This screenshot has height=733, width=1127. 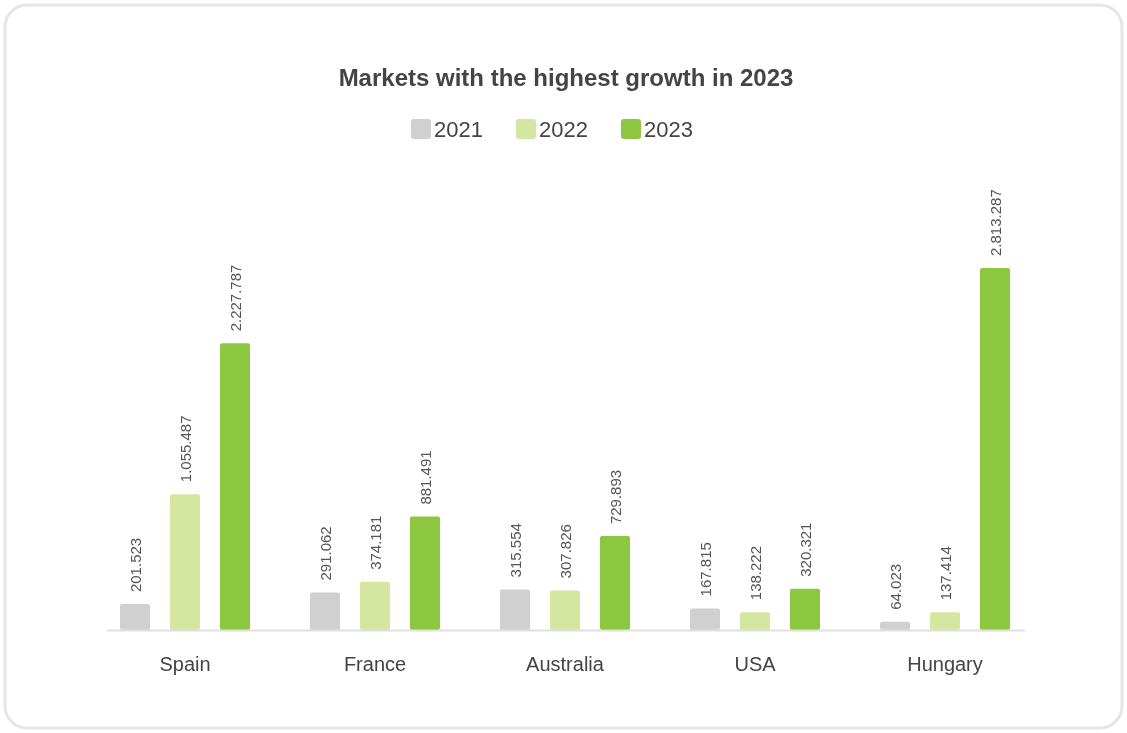 I want to click on legend-label: 2023, so click(x=668, y=129).